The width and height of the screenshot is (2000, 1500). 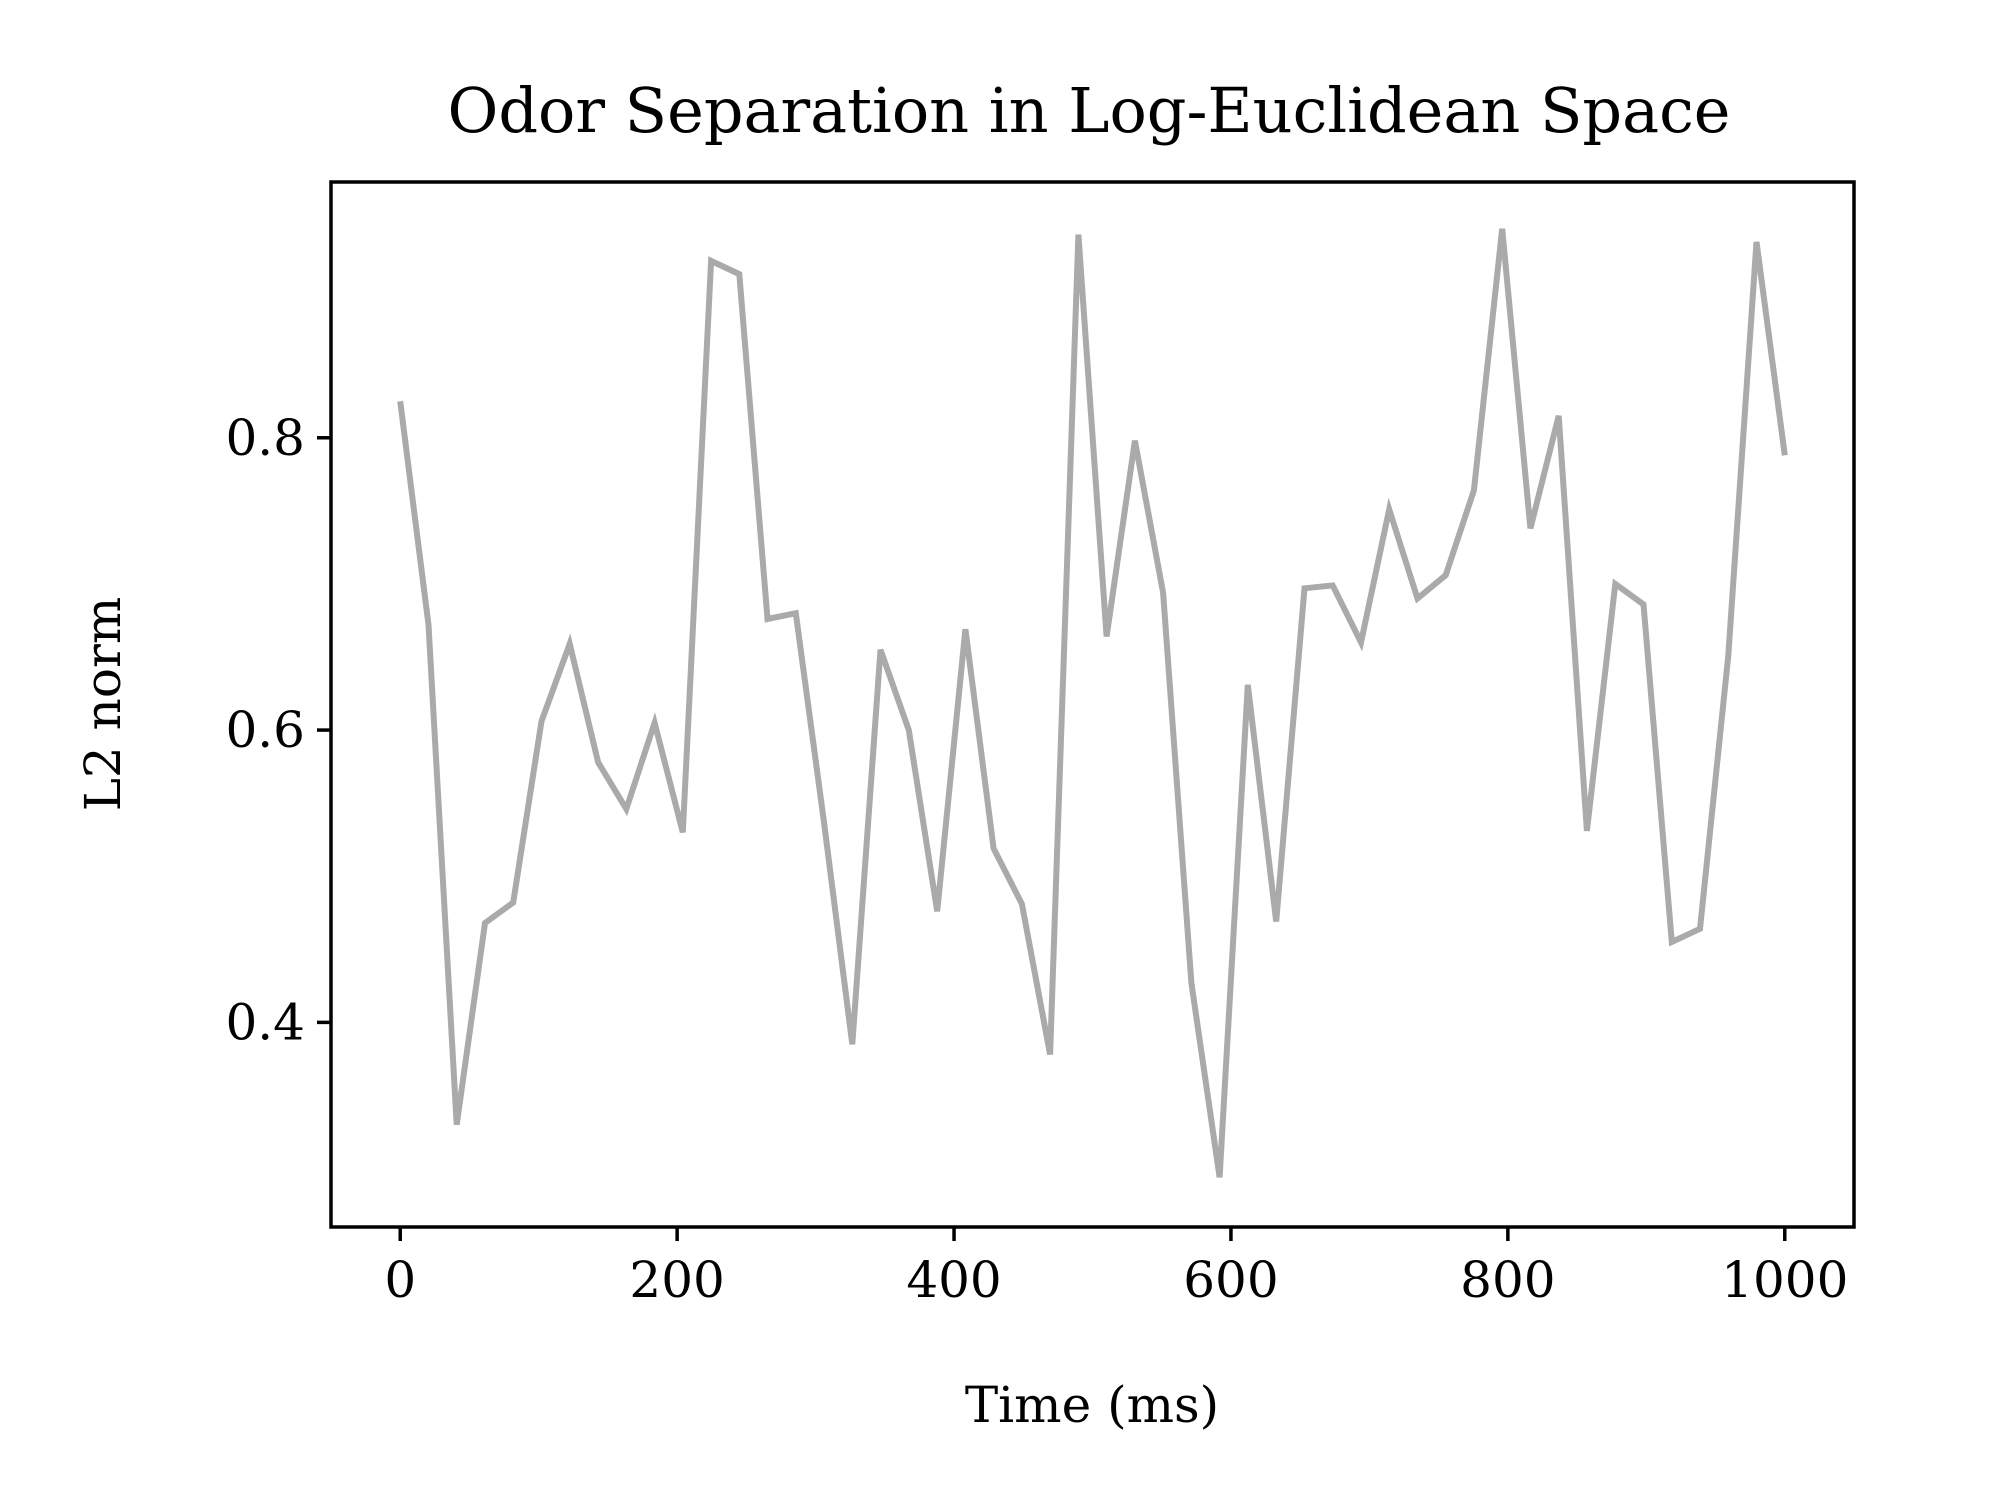 I want to click on x-tick-label: 800, so click(x=1507, y=1280).